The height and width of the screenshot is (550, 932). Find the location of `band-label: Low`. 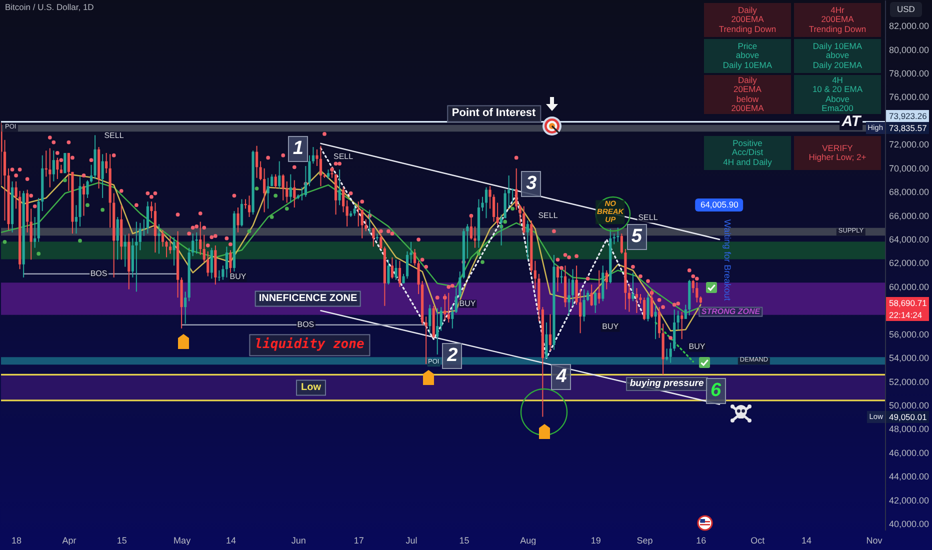

band-label: Low is located at coordinates (311, 387).